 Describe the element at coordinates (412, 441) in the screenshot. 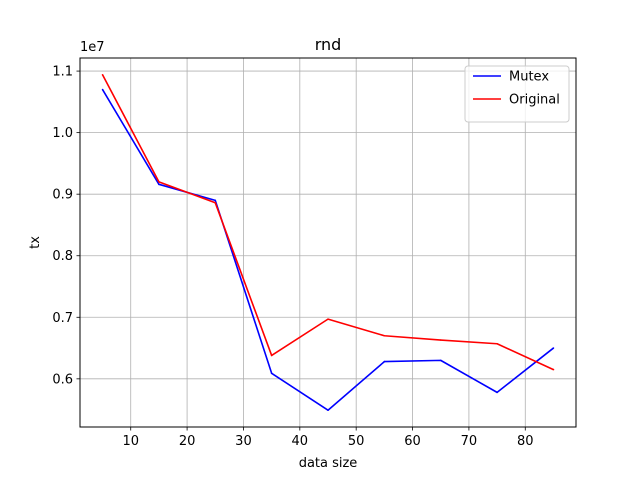

I see `x-tick-label: 60` at that location.